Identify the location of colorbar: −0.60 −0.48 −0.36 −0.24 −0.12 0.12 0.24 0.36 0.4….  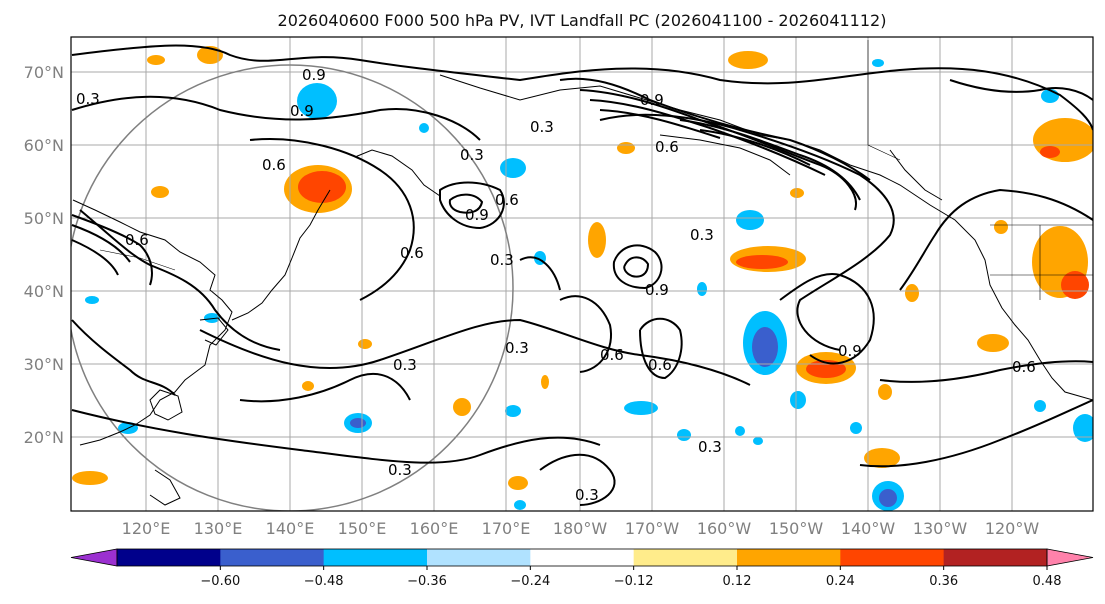
(582, 568).